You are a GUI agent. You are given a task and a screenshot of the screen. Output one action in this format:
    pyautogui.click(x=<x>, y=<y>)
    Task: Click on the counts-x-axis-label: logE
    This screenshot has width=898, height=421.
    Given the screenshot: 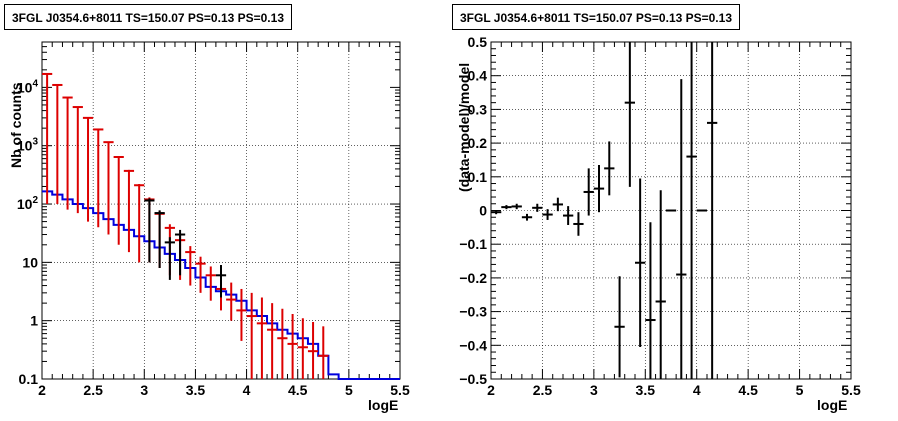 What is the action you would take?
    pyautogui.click(x=383, y=405)
    